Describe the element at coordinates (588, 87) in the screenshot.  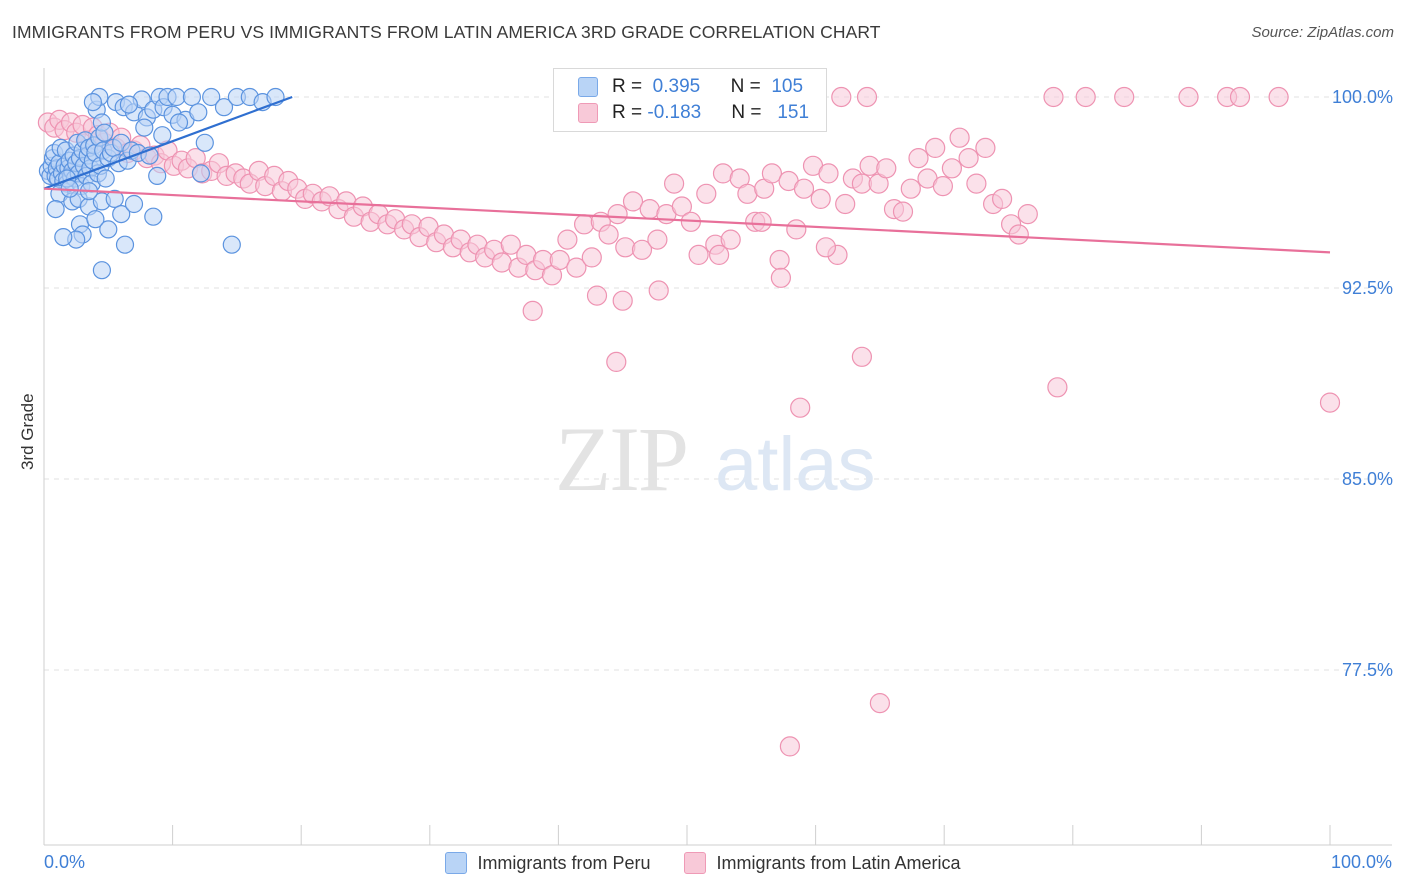
I see `stats-swatch-peru` at that location.